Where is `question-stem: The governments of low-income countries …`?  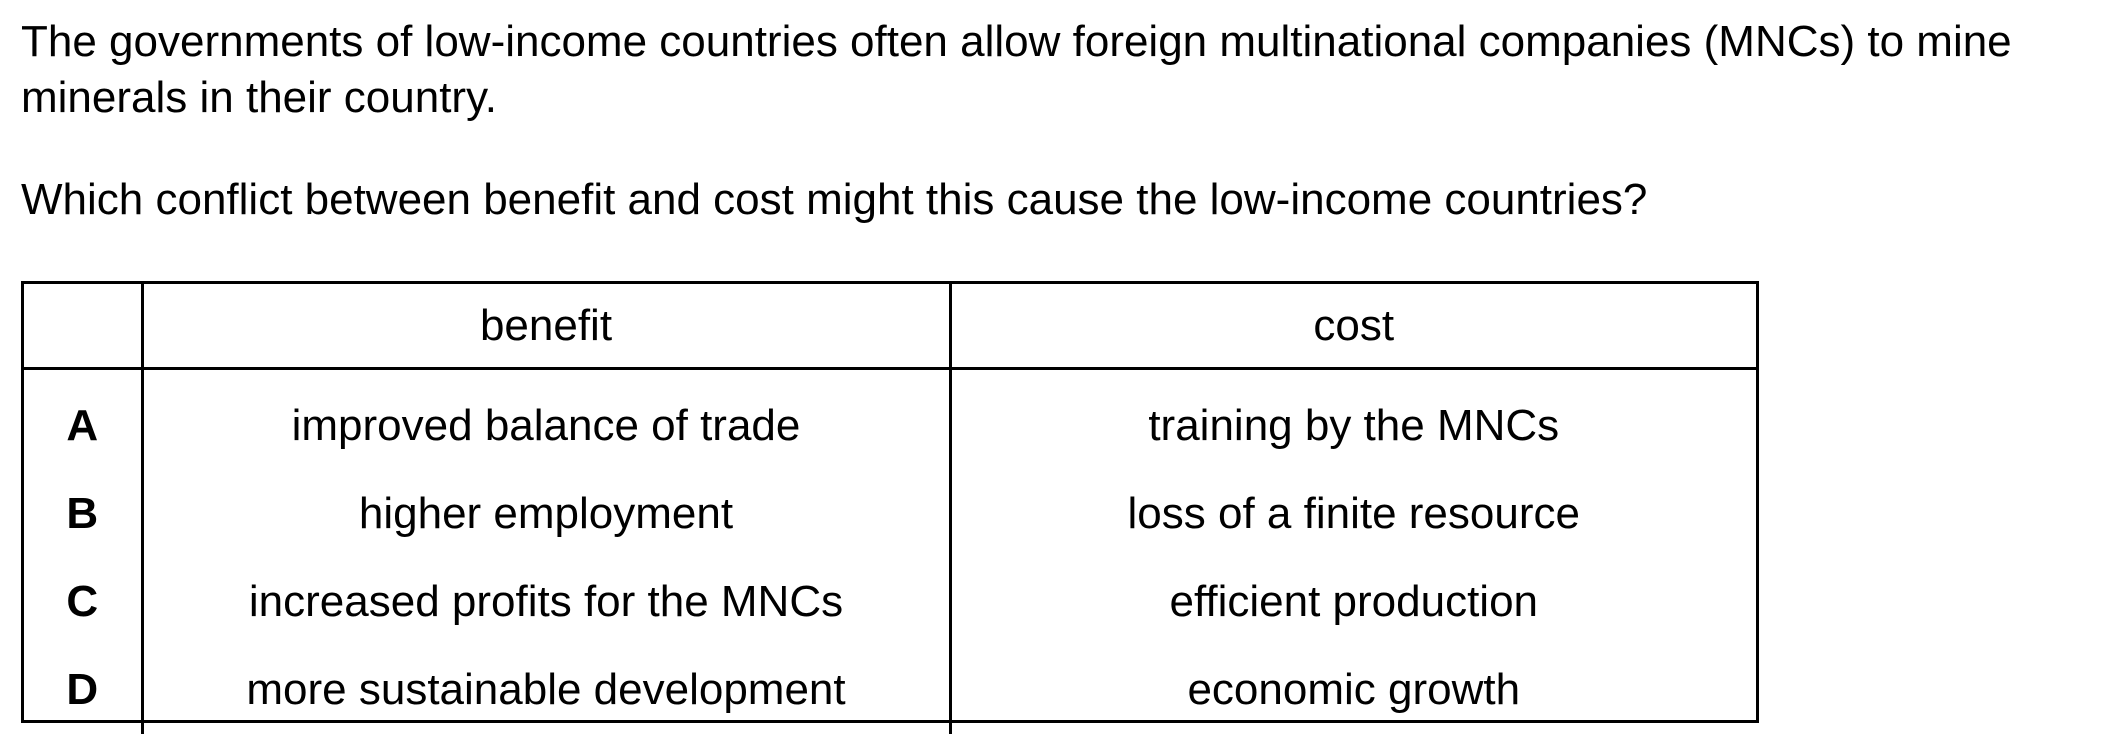
question-stem: The governments of low-income countries … is located at coordinates (1016, 69).